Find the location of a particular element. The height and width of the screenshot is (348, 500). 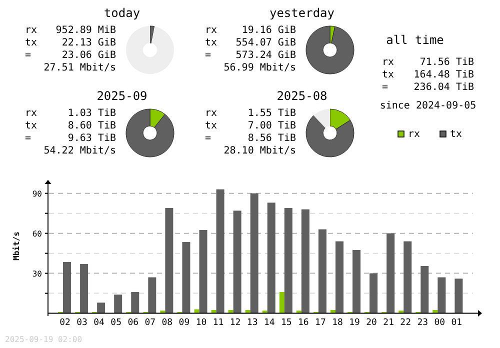

text: all time is located at coordinates (415, 40).